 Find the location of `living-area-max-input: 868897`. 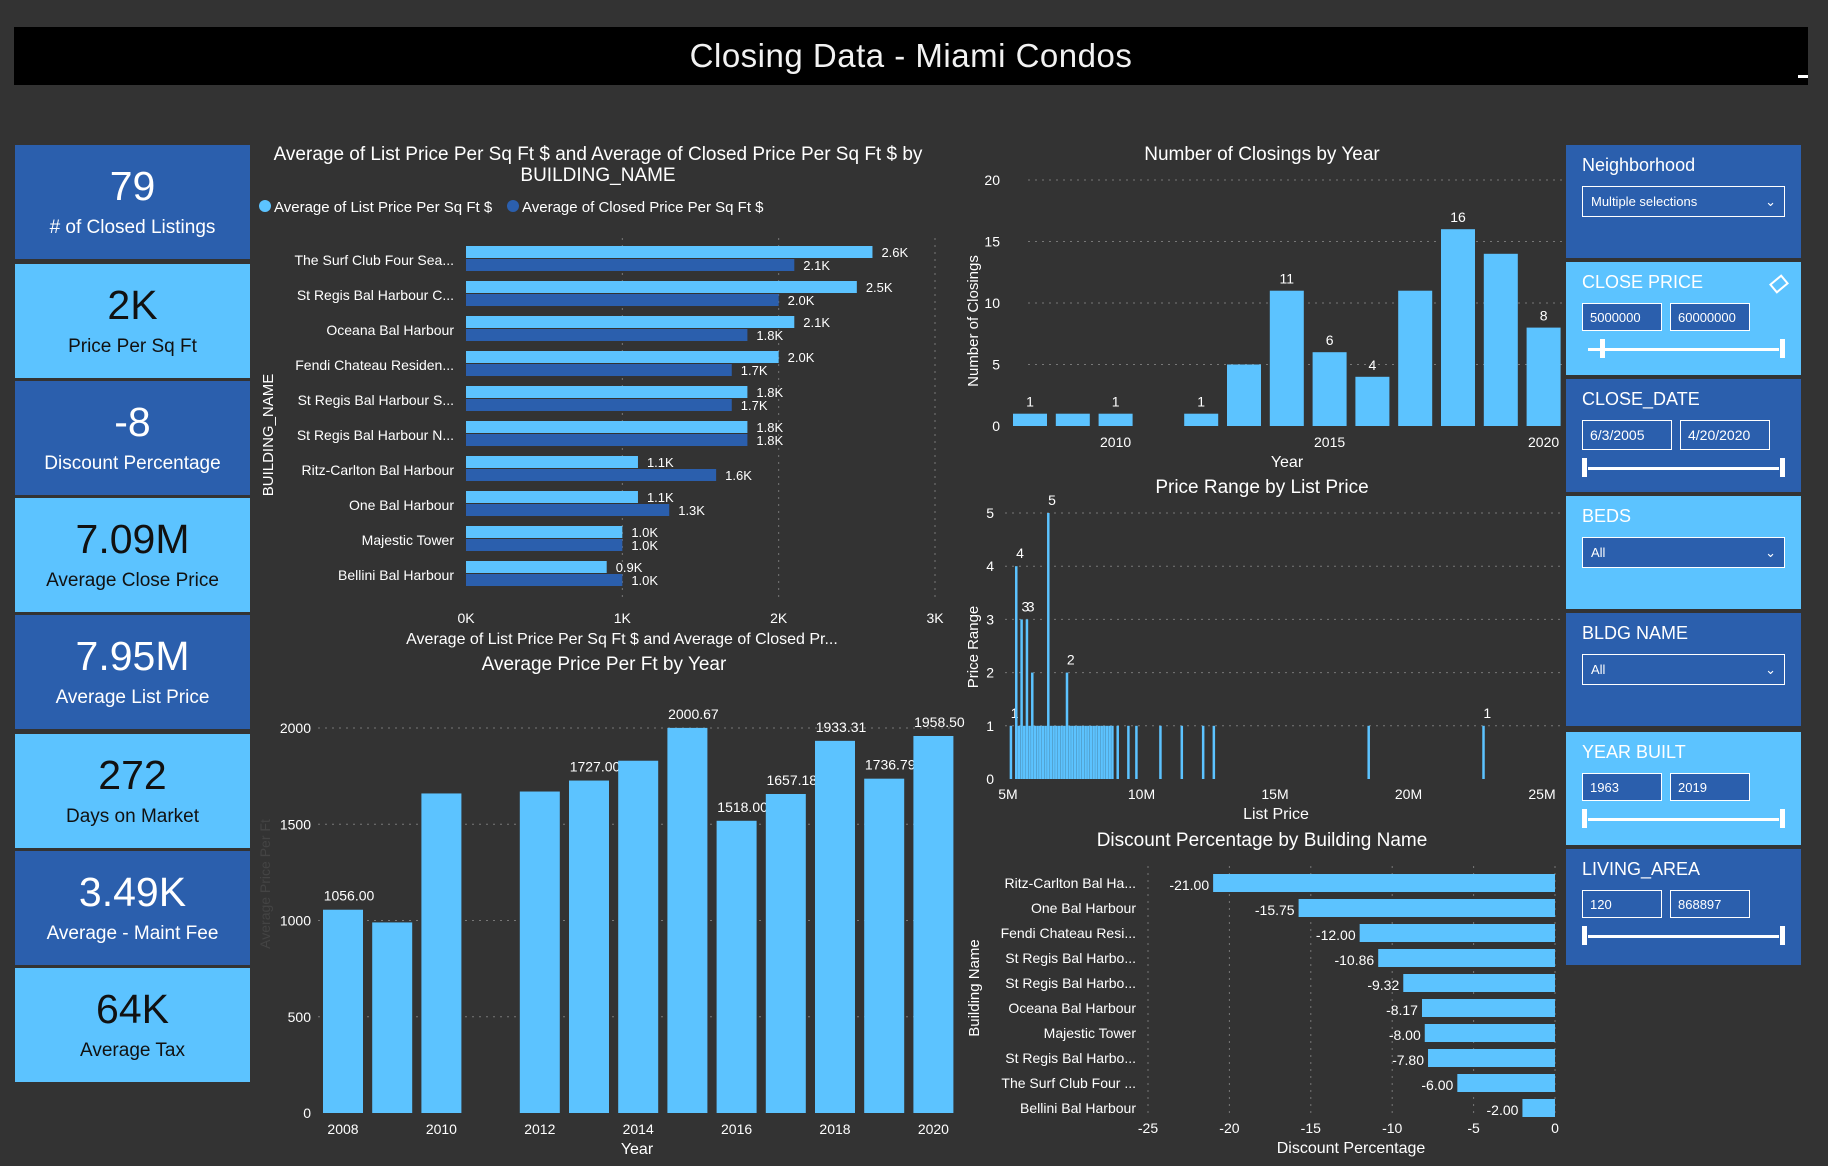

living-area-max-input: 868897 is located at coordinates (1710, 904).